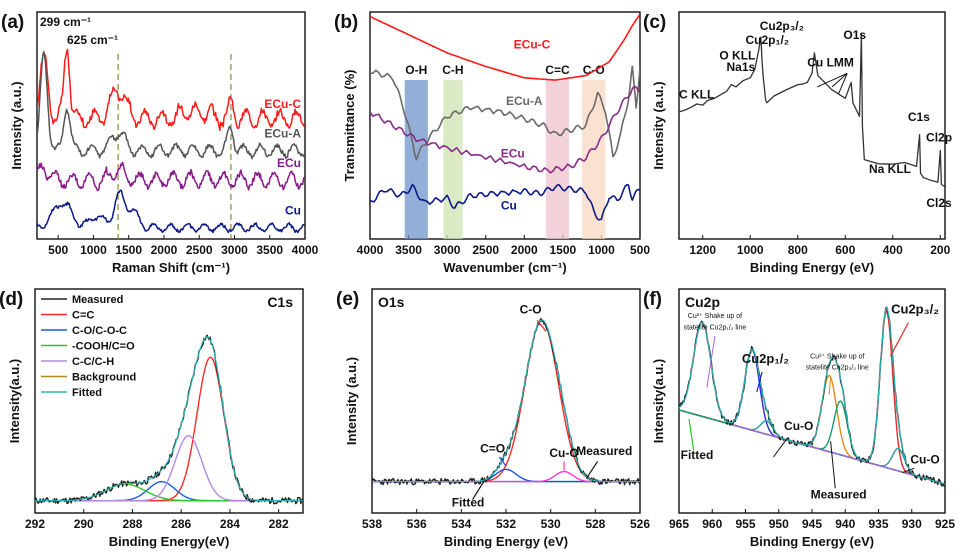  Describe the element at coordinates (505, 47) in the screenshot. I see `series-ECu-C` at that location.